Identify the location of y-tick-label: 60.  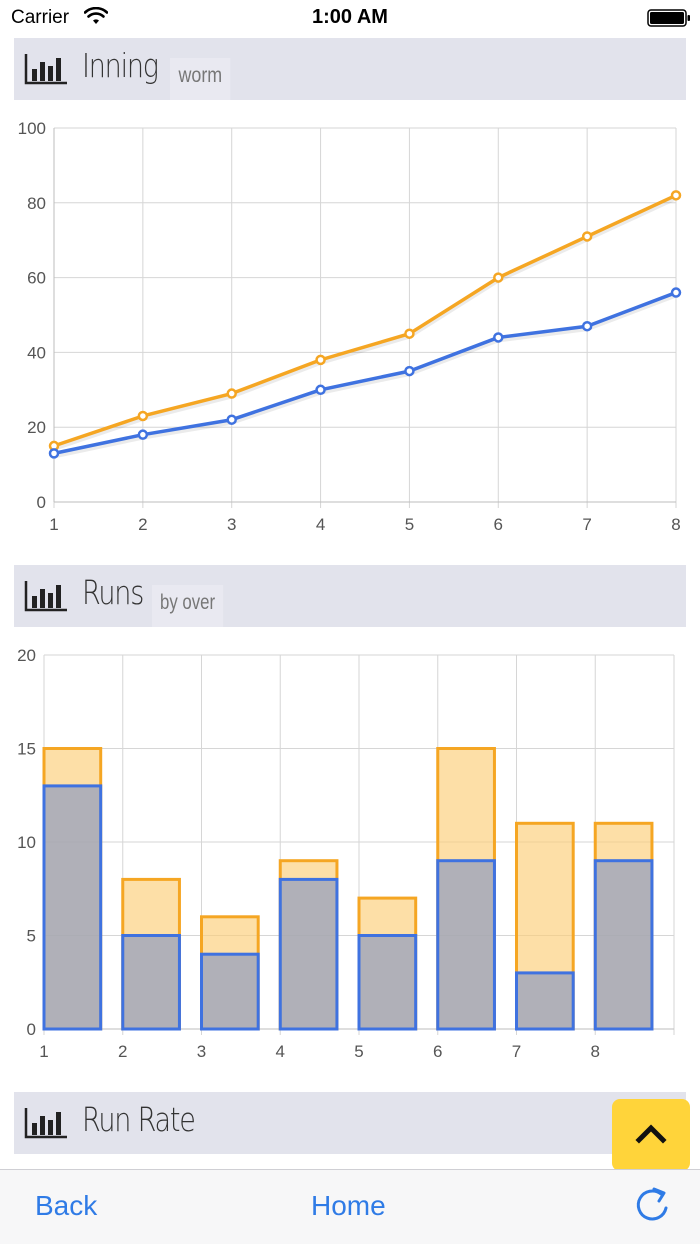
(36, 278).